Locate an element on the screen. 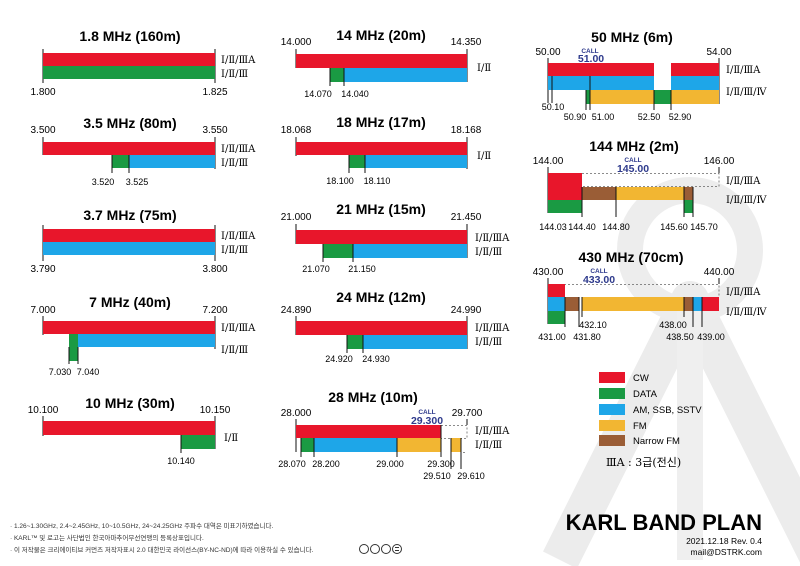 The height and width of the screenshot is (566, 800). freq-end: 7.200 is located at coordinates (214, 310).